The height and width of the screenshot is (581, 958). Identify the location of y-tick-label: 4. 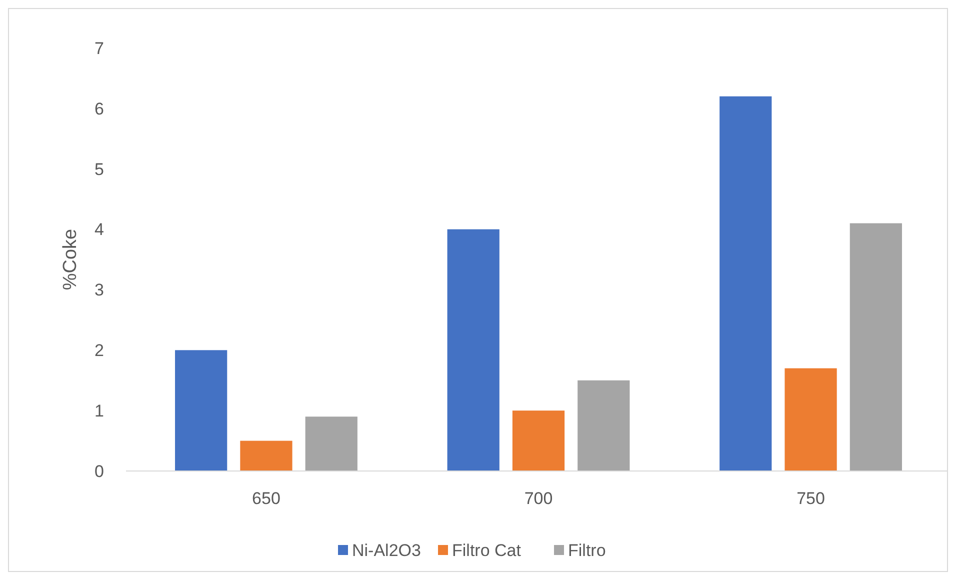
(99, 230).